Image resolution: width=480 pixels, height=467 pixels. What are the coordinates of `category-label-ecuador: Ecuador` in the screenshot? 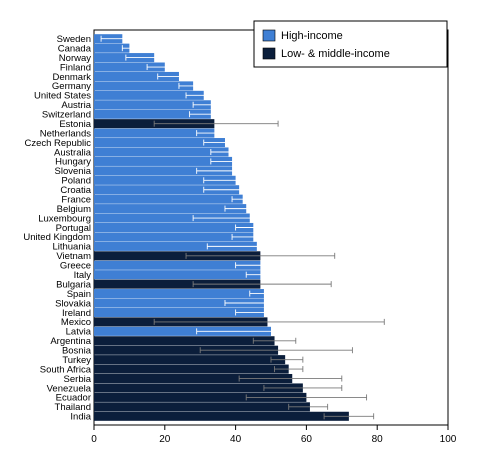 It's located at (73, 398).